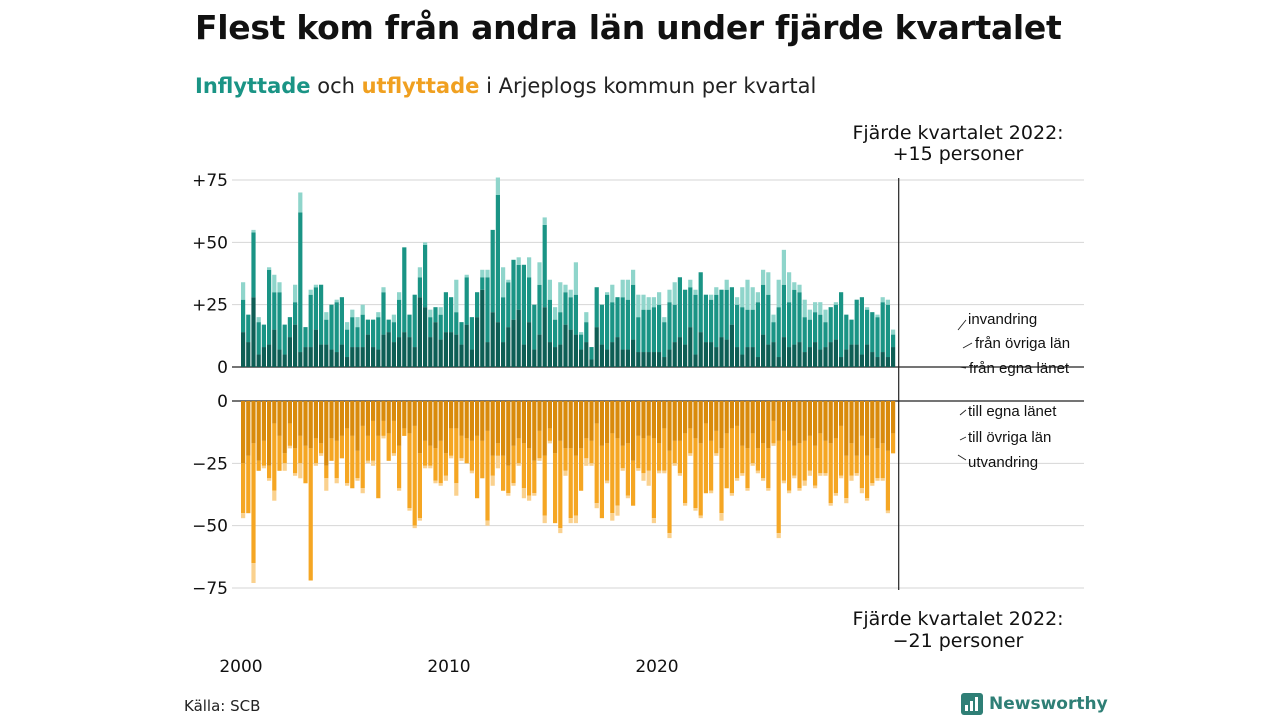 This screenshot has height=720, width=1280. What do you see at coordinates (1034, 704) in the screenshot?
I see `newsworthy-logo: Newsworthy` at bounding box center [1034, 704].